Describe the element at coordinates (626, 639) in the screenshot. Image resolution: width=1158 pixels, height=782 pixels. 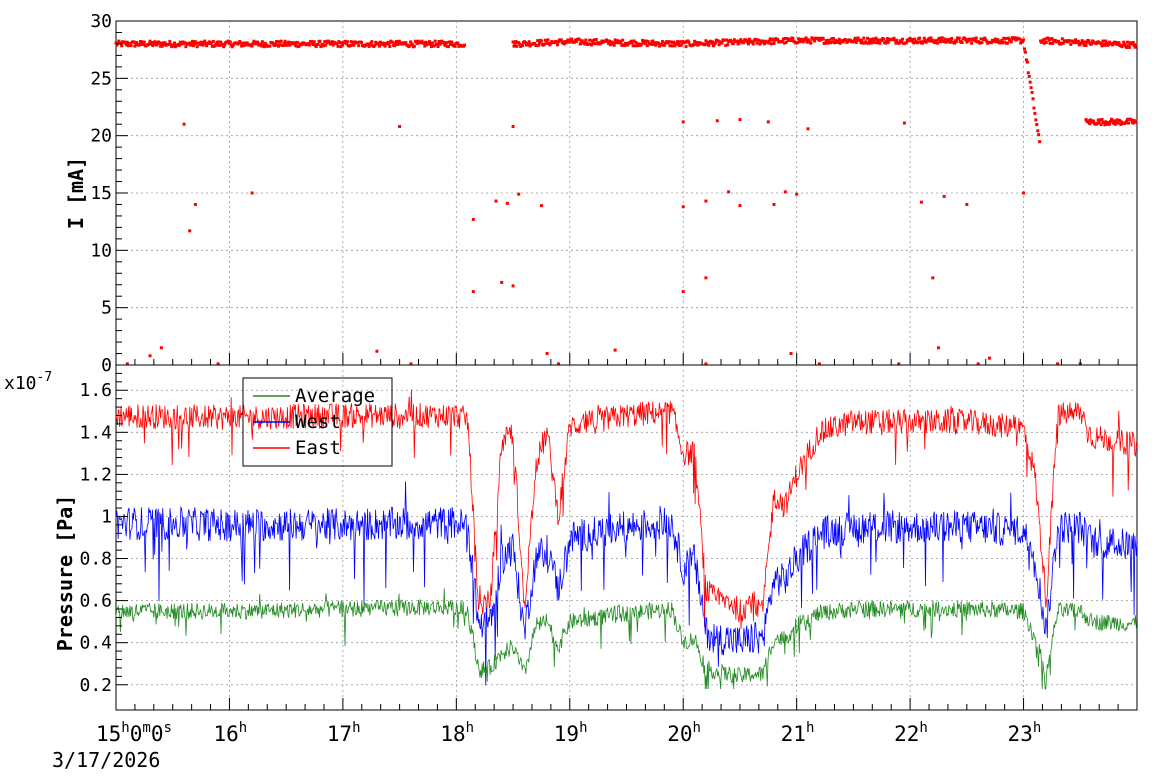
I see `pressure-line-average` at that location.